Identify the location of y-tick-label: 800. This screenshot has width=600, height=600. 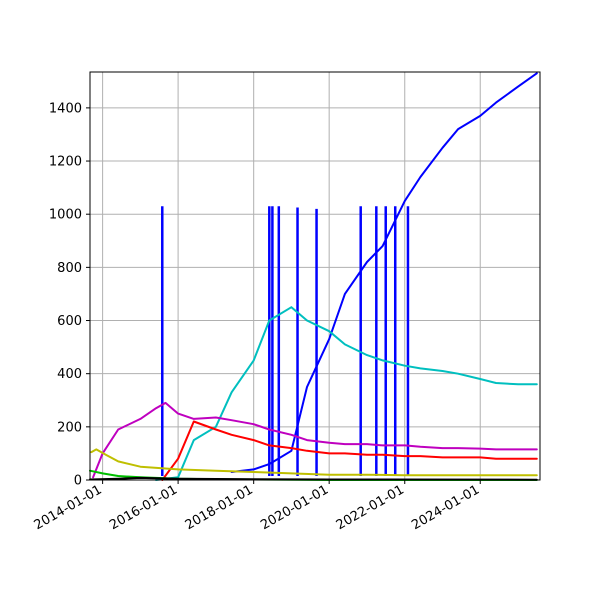
(69, 268).